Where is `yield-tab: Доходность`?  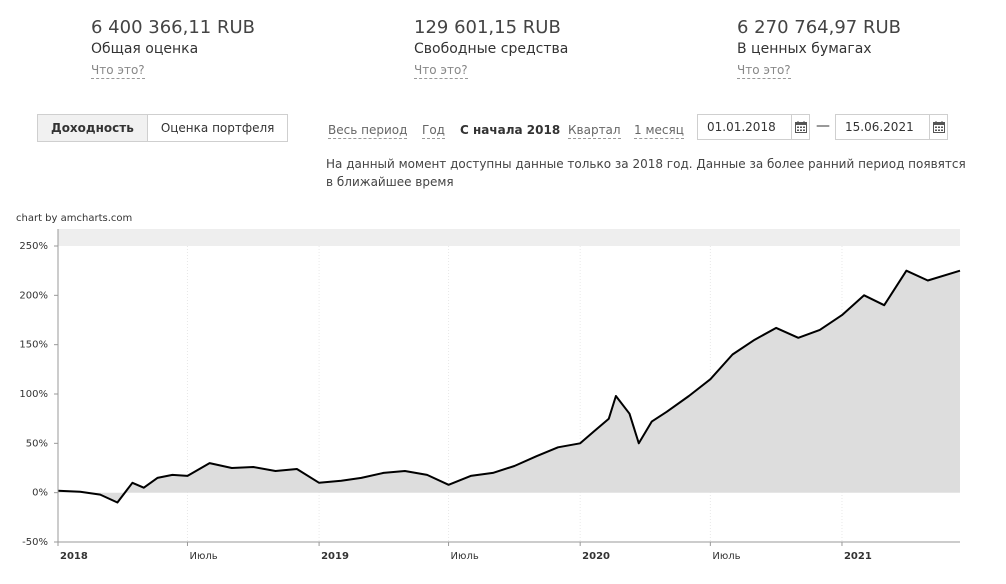
yield-tab: Доходность is located at coordinates (93, 128).